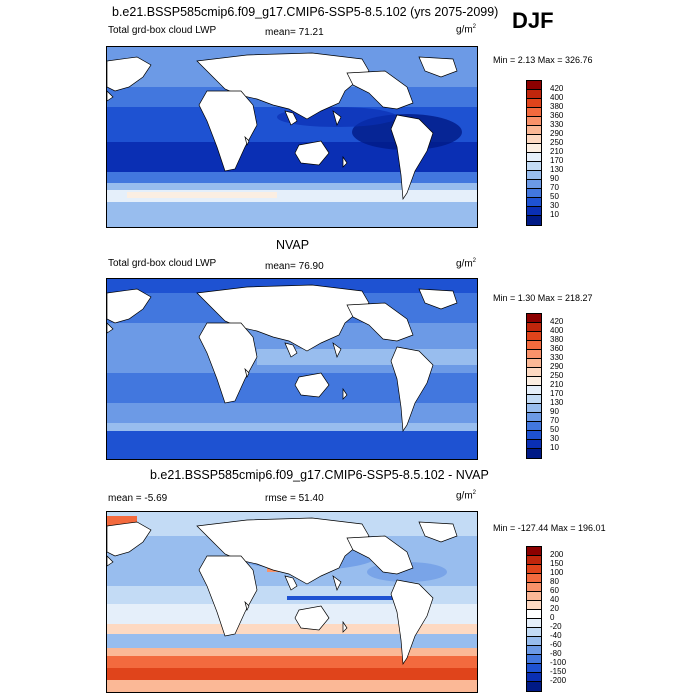 This screenshot has height=700, width=700. Describe the element at coordinates (556, 653) in the screenshot. I see `panel-3-cb-label: -80` at that location.